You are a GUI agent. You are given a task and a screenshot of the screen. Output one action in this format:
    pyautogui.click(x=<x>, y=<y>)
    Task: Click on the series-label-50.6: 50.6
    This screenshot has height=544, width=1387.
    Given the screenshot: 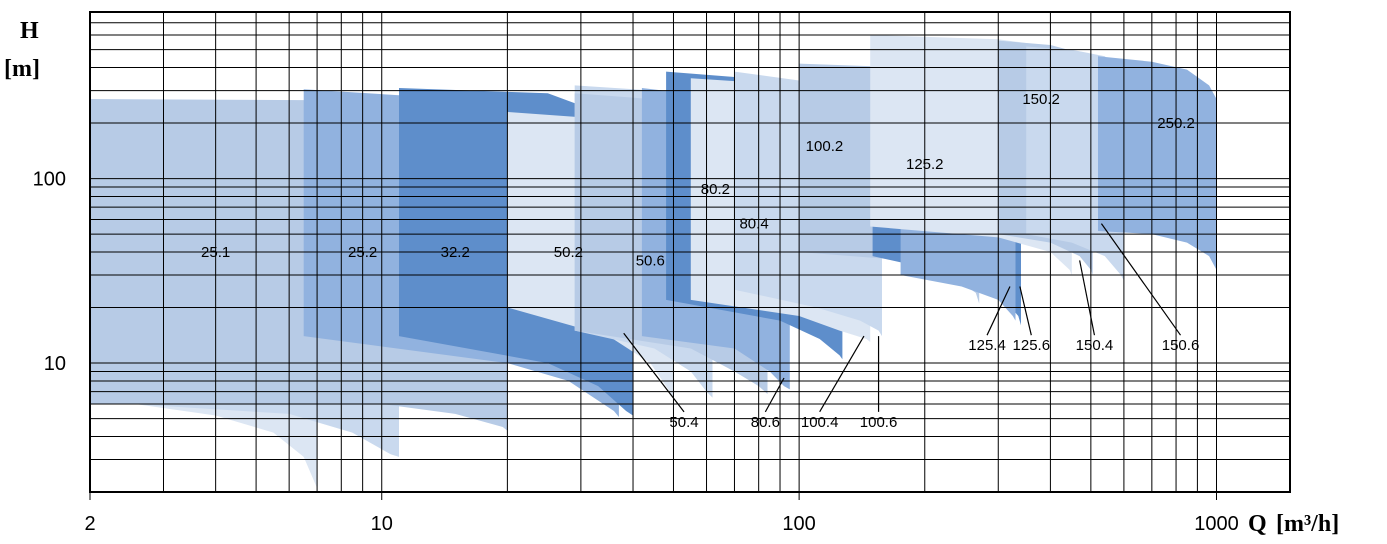 What is the action you would take?
    pyautogui.click(x=650, y=260)
    